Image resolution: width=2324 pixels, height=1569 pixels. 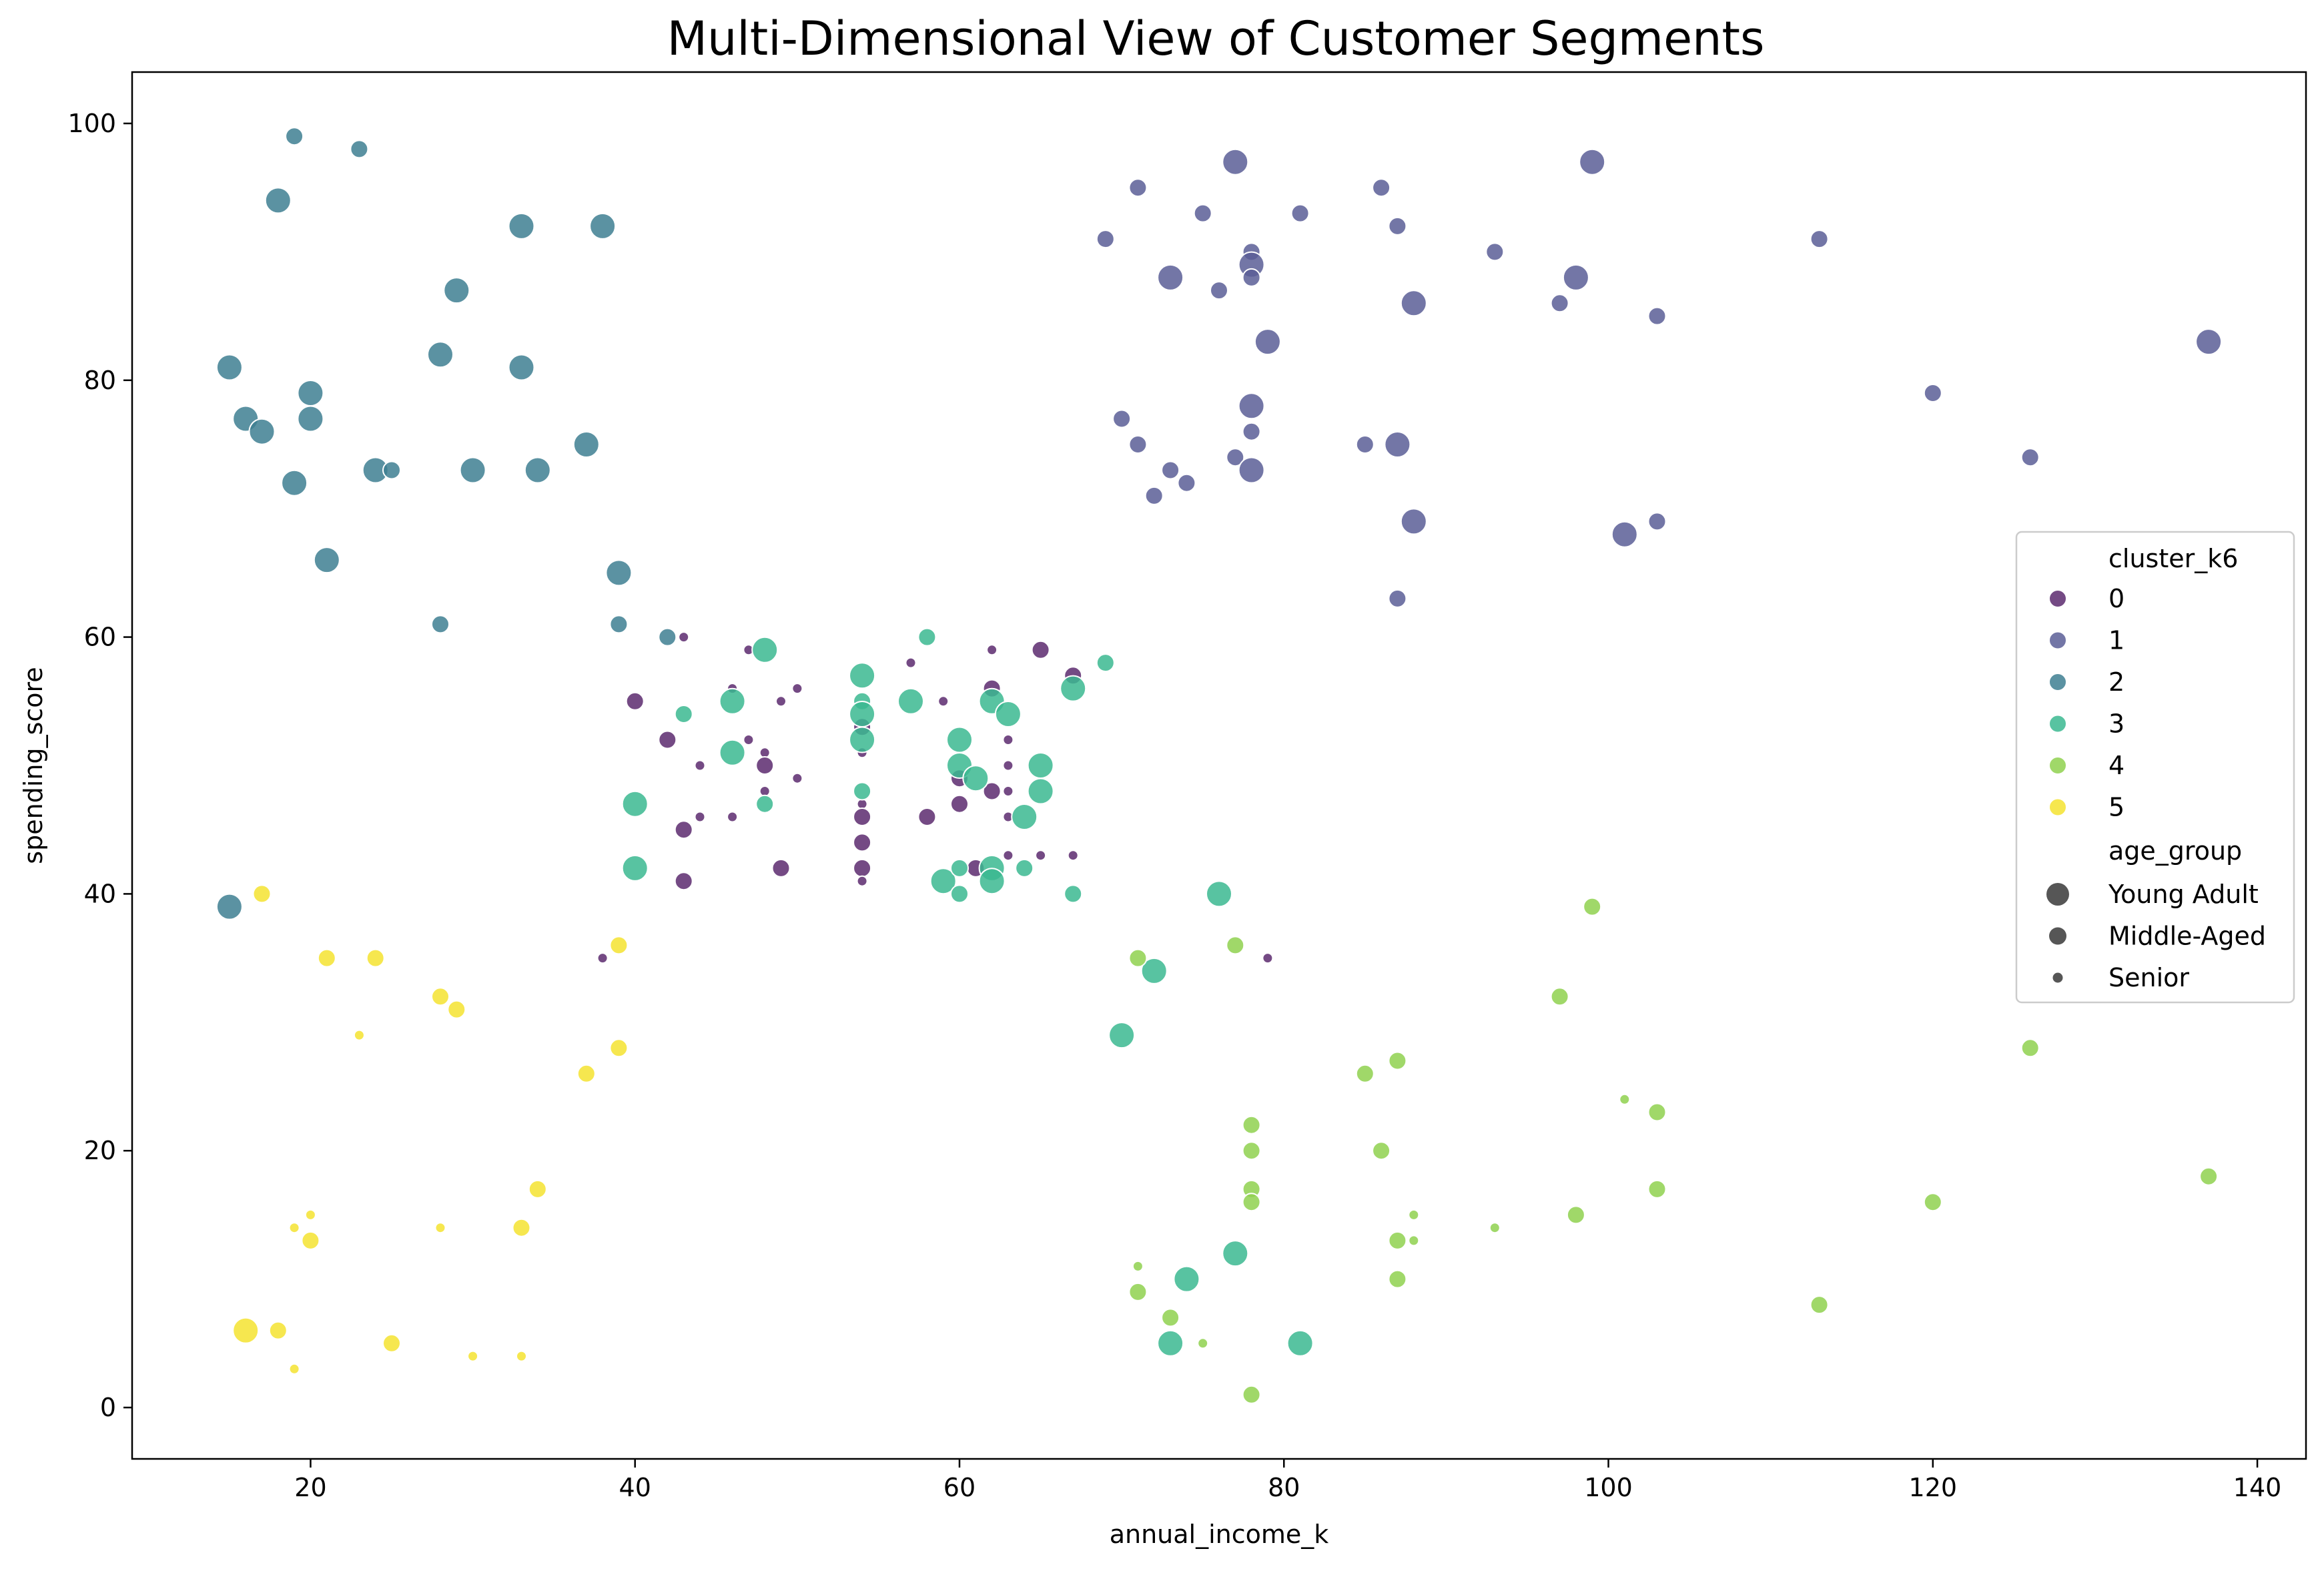 What do you see at coordinates (1284, 1487) in the screenshot?
I see `x-tick-label: 80` at bounding box center [1284, 1487].